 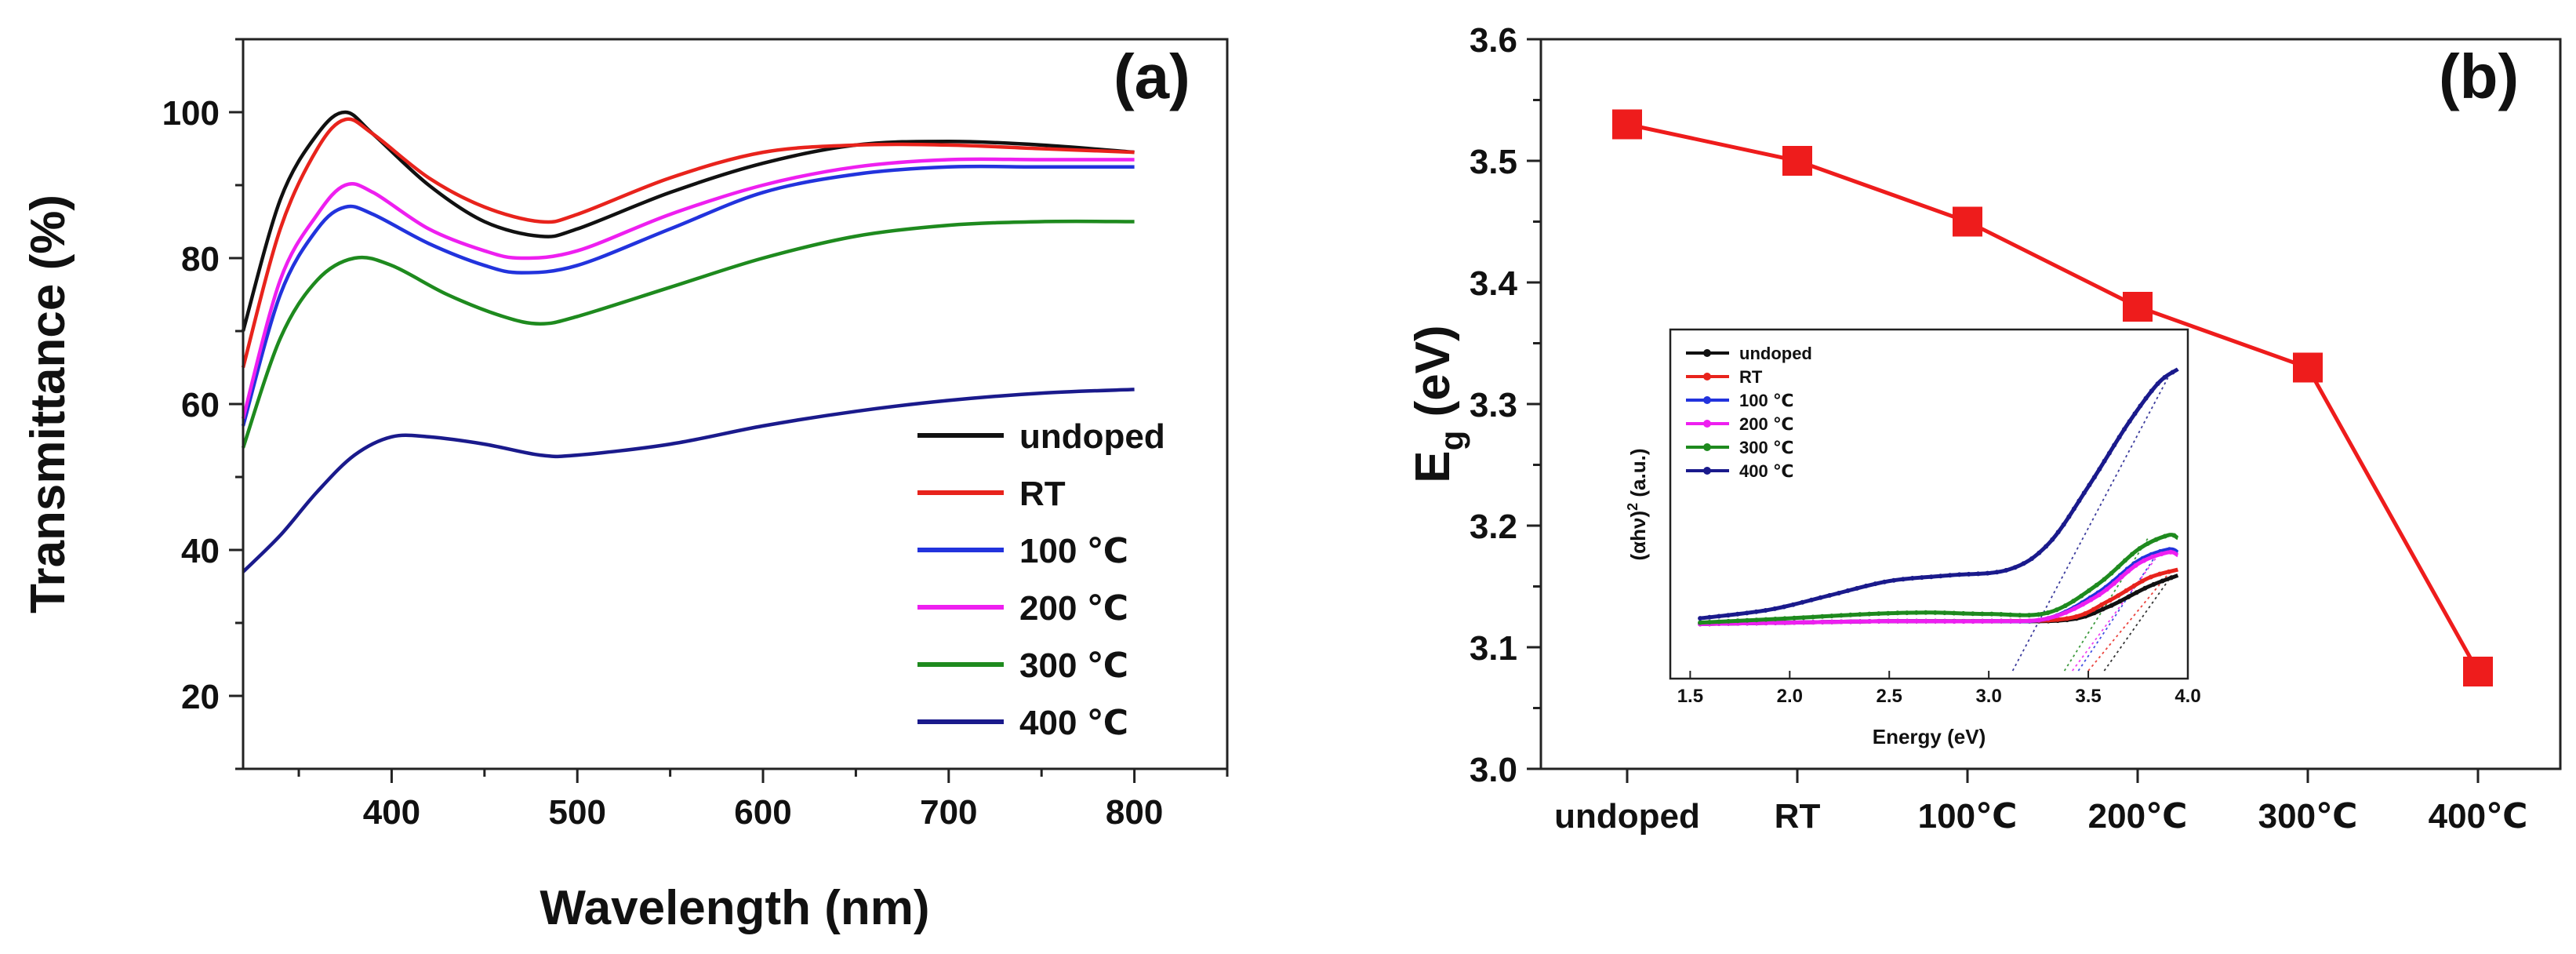 I want to click on inset-x-tick-label-4-0: 4.0, so click(x=2187, y=696).